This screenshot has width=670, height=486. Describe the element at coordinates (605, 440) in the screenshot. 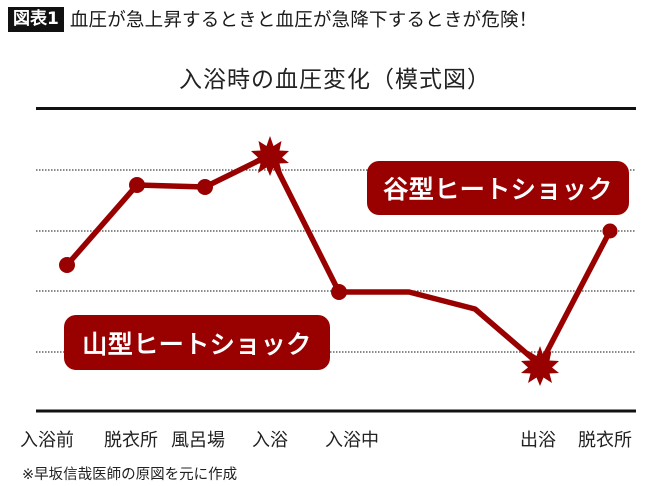

I see `x-label-dressing-room-after: 脱衣所` at that location.